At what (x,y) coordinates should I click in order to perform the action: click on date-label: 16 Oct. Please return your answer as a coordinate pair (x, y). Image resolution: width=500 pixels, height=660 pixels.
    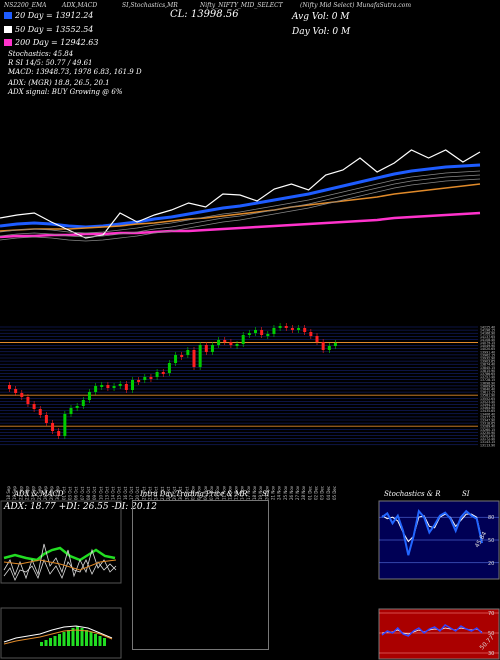
    Looking at the image, I should click on (125, 493).